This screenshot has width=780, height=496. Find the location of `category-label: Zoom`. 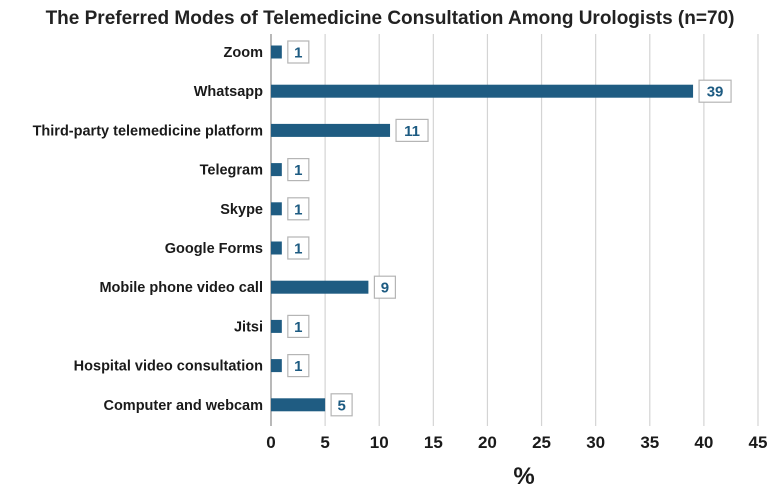

category-label: Zoom is located at coordinates (243, 53).